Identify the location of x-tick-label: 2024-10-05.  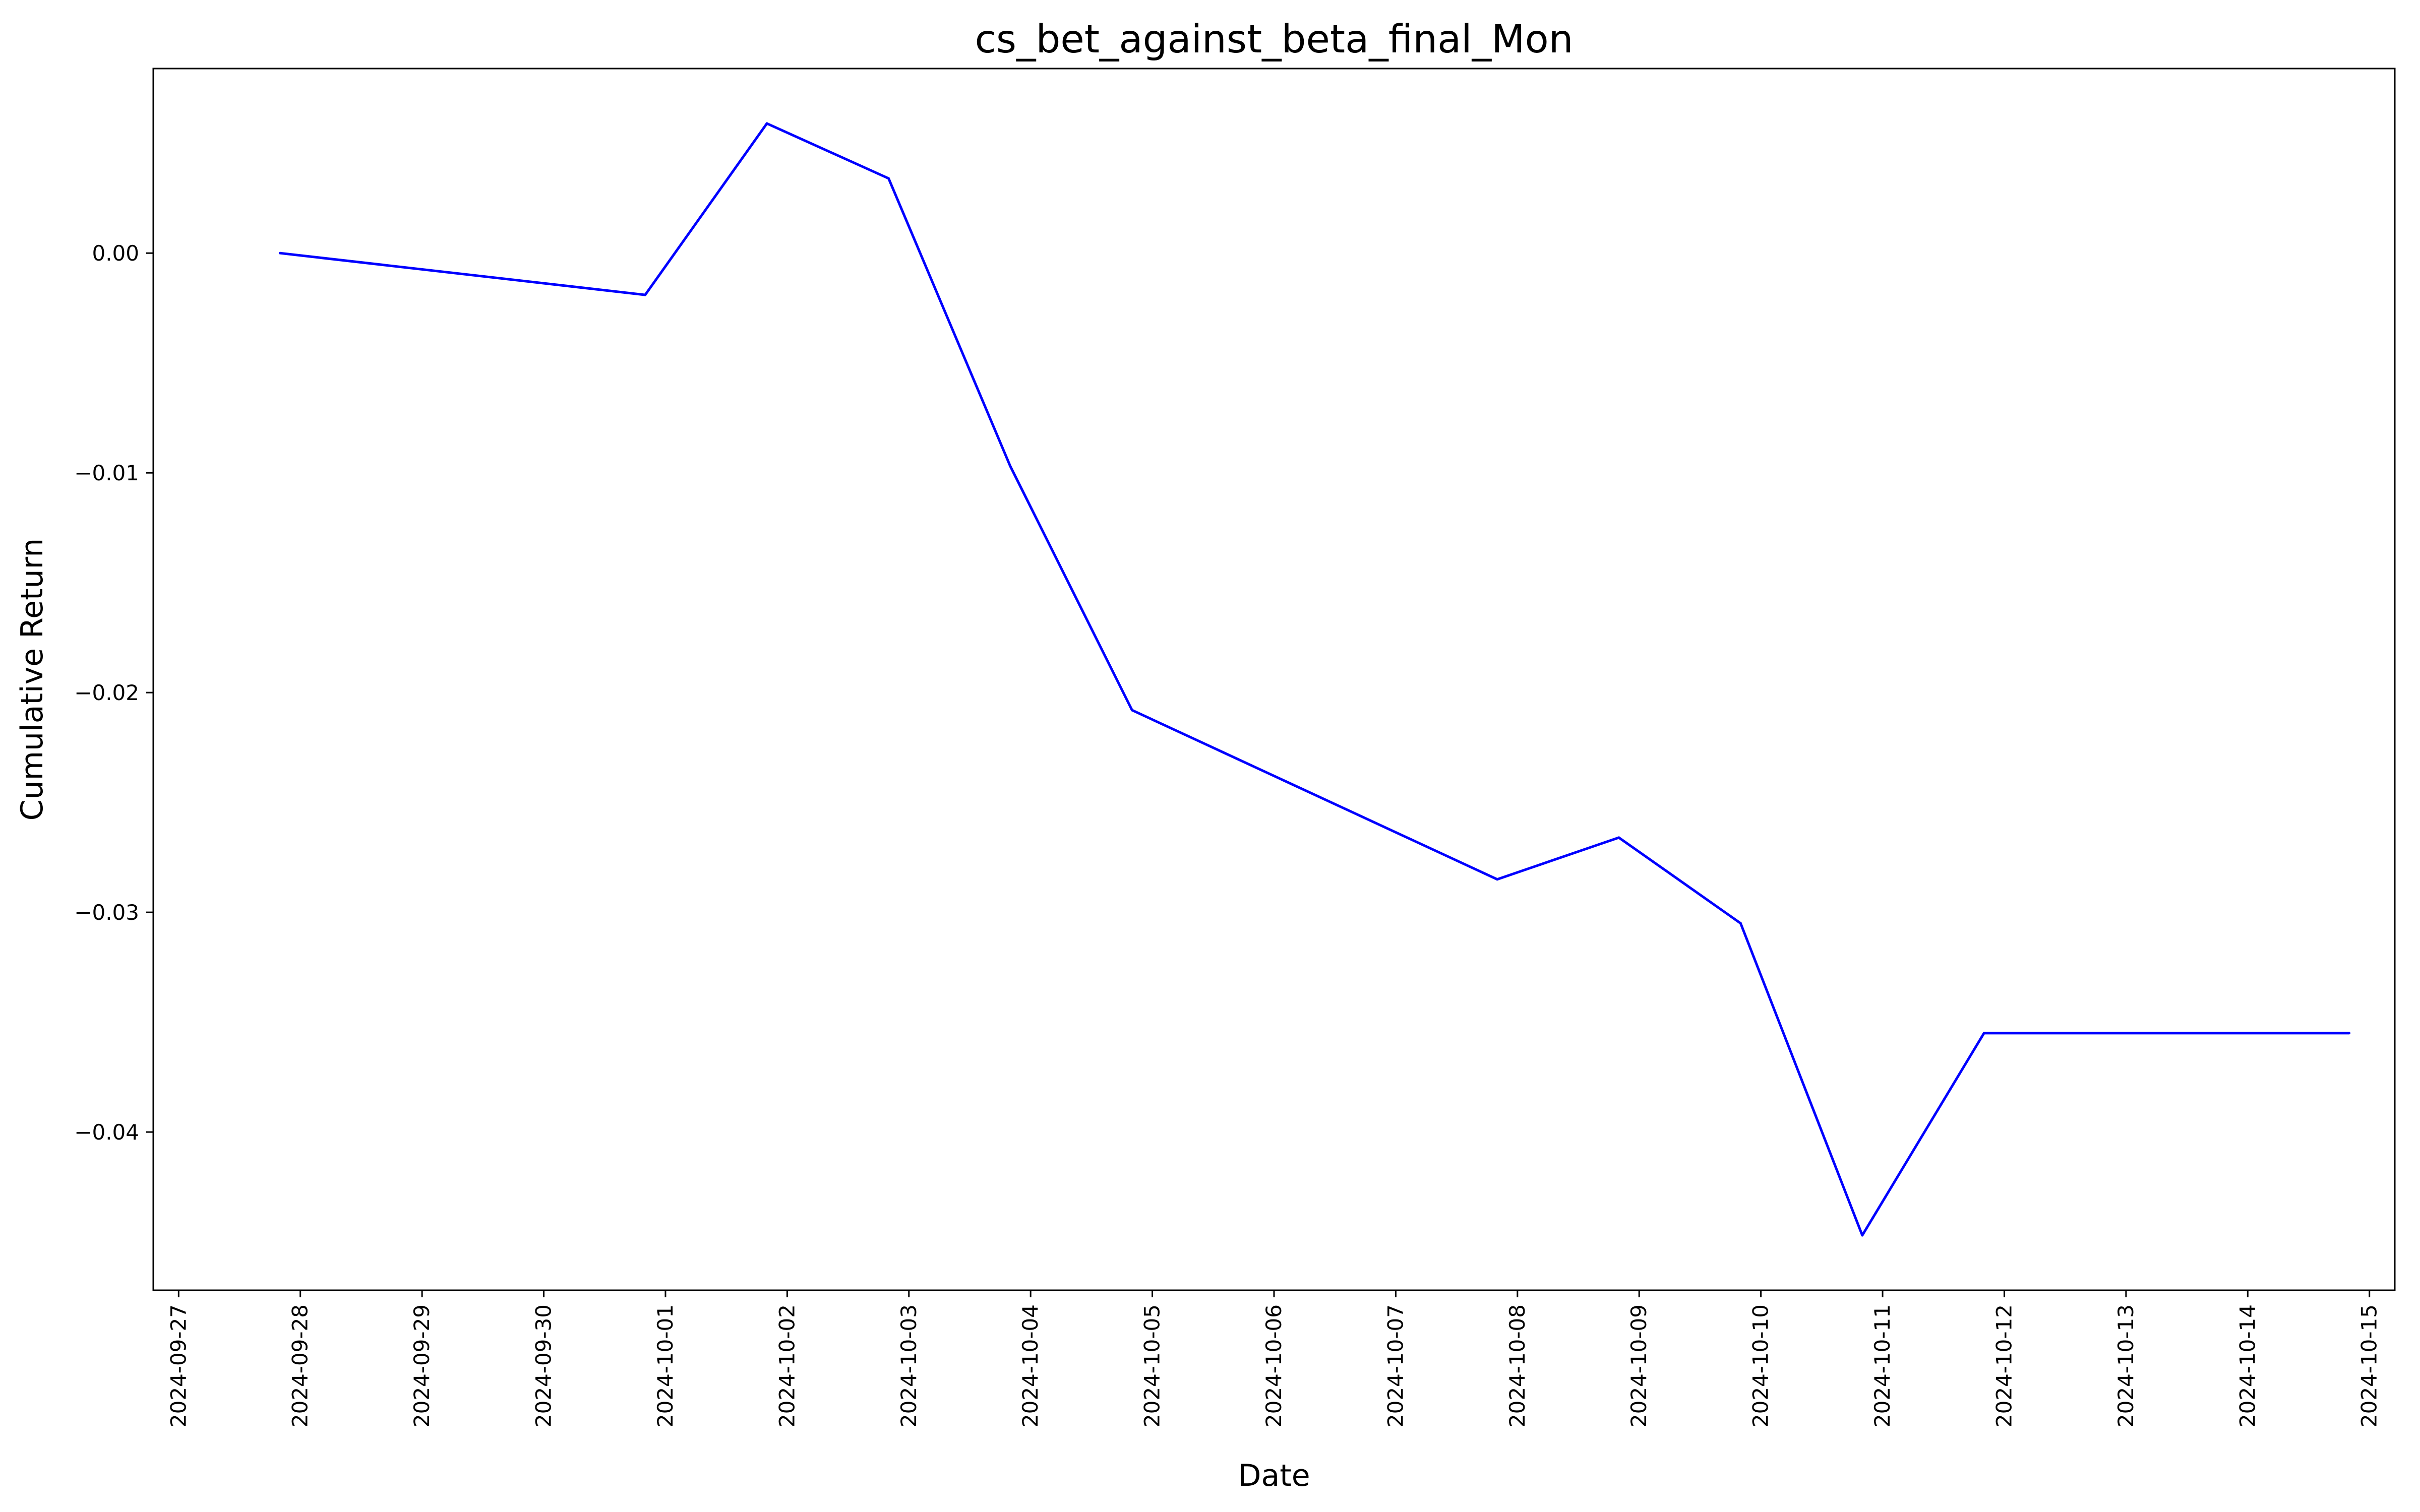
(1152, 1366).